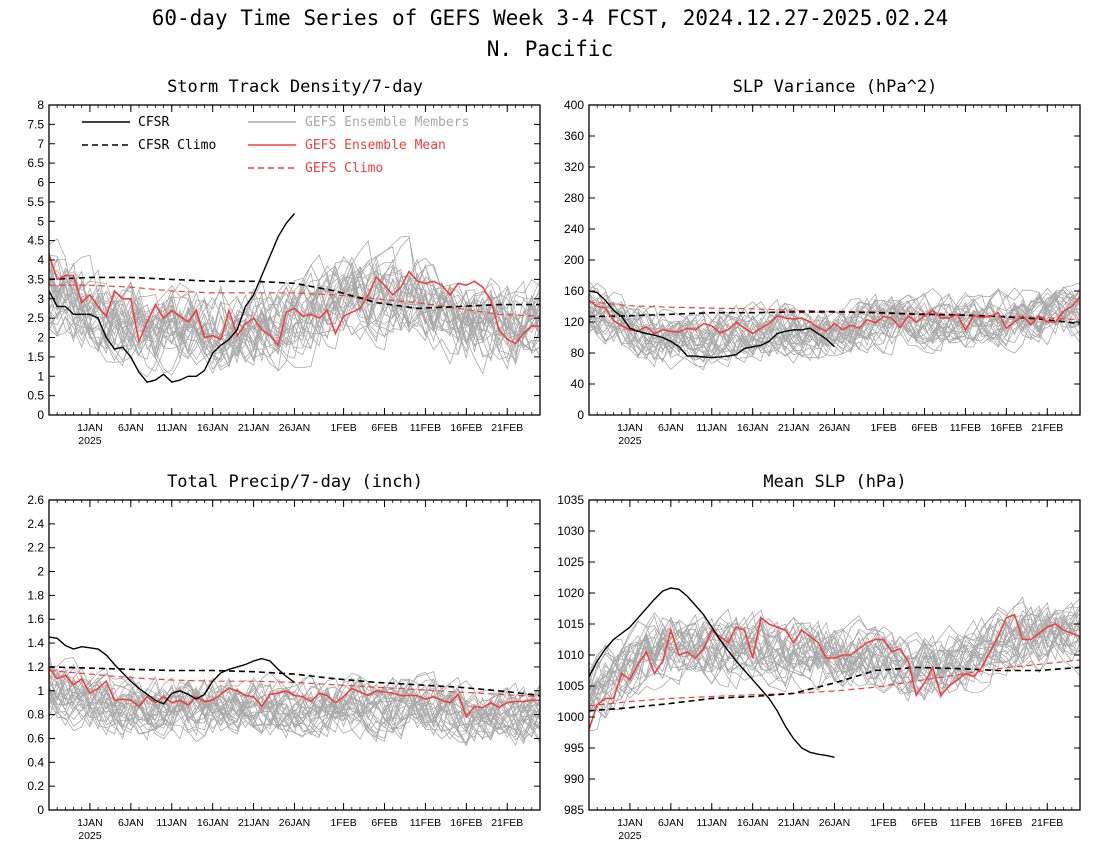 The width and height of the screenshot is (1100, 850). Describe the element at coordinates (574, 810) in the screenshot. I see `y-tick-label: 985` at that location.